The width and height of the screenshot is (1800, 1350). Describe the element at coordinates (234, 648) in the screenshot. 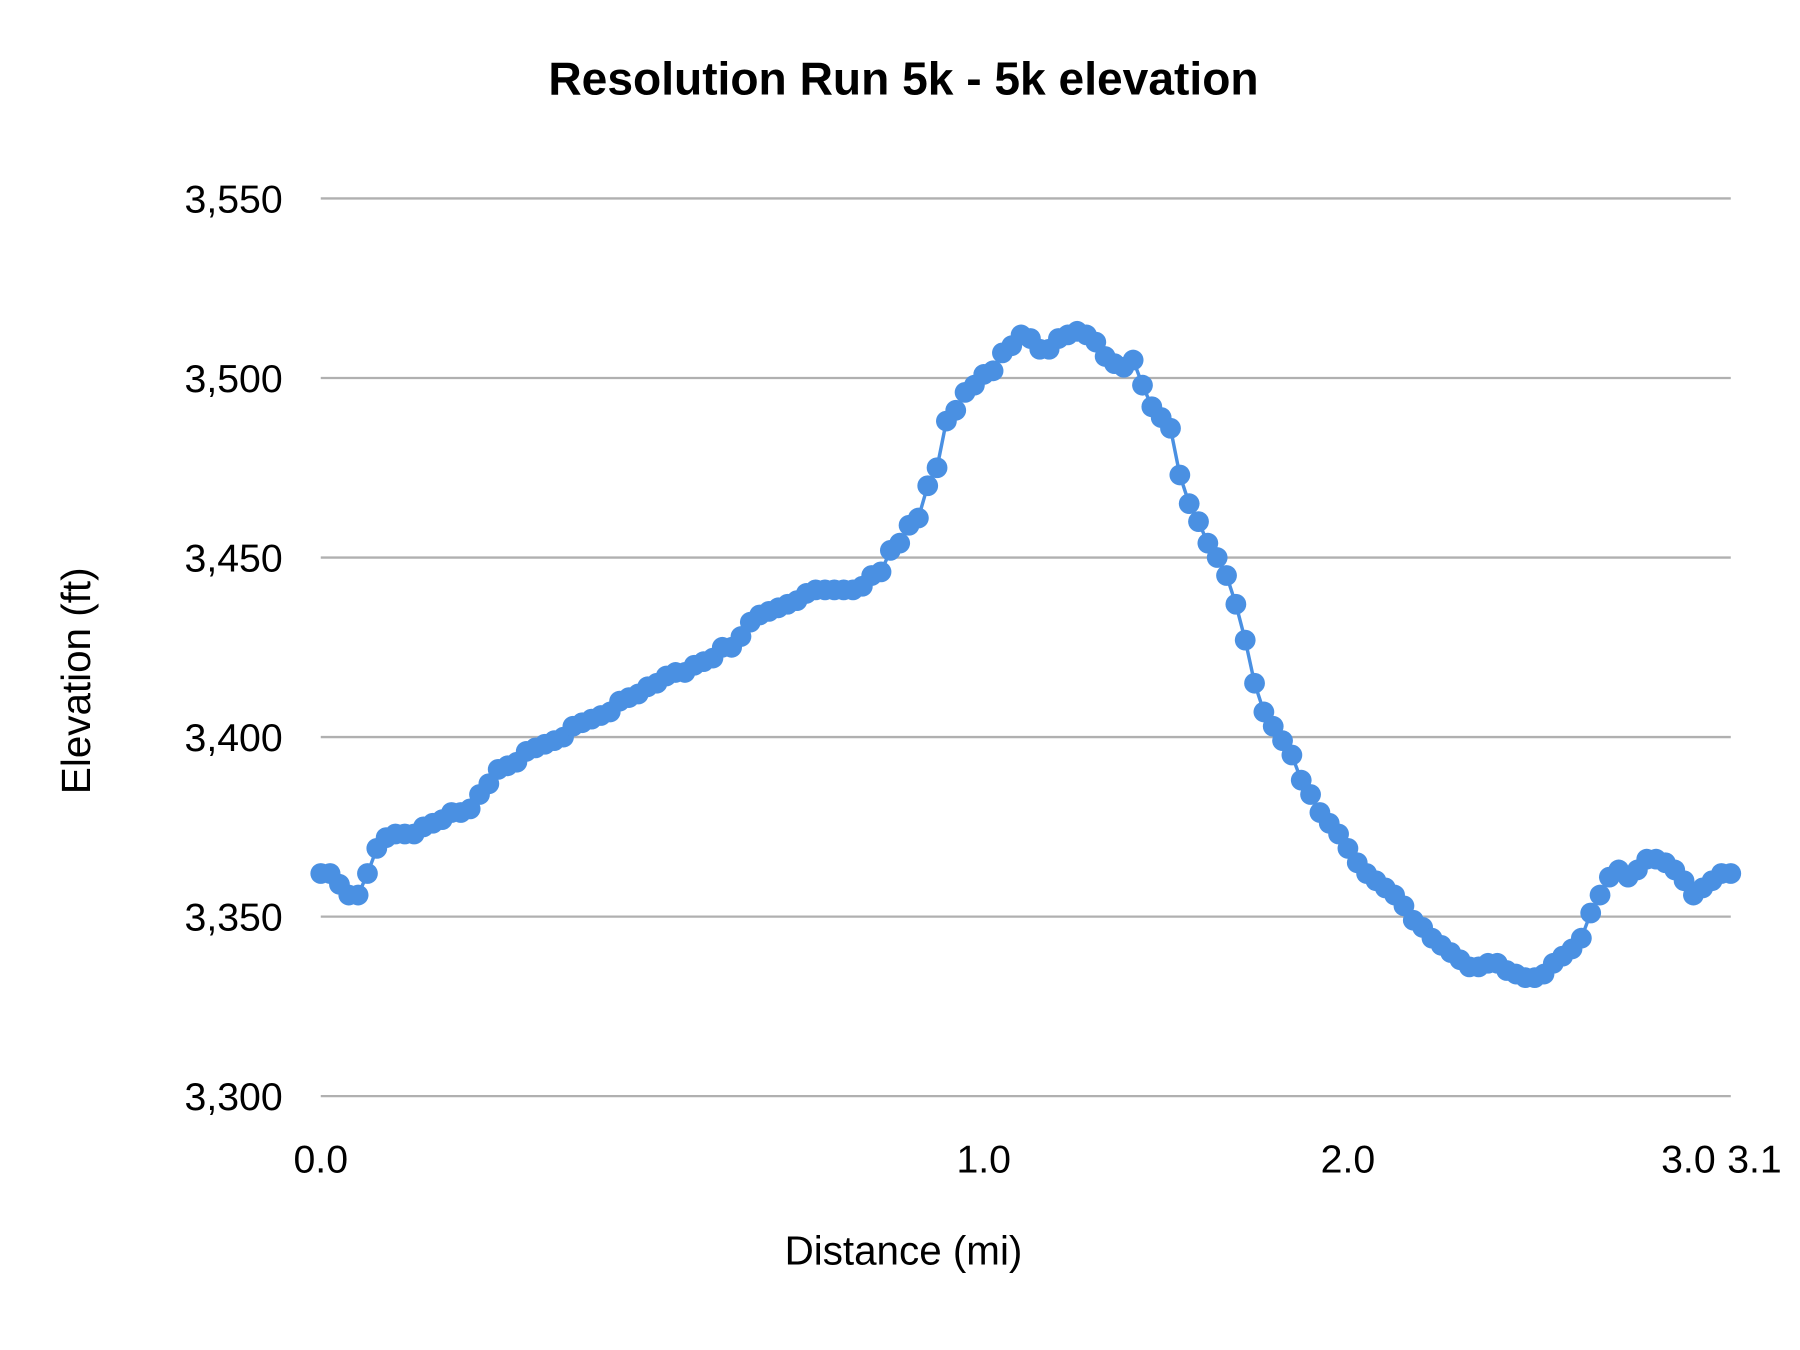

I see `y-axis-ticks: 3,300 3,350 3,400 3,450 3,500 3,550` at that location.